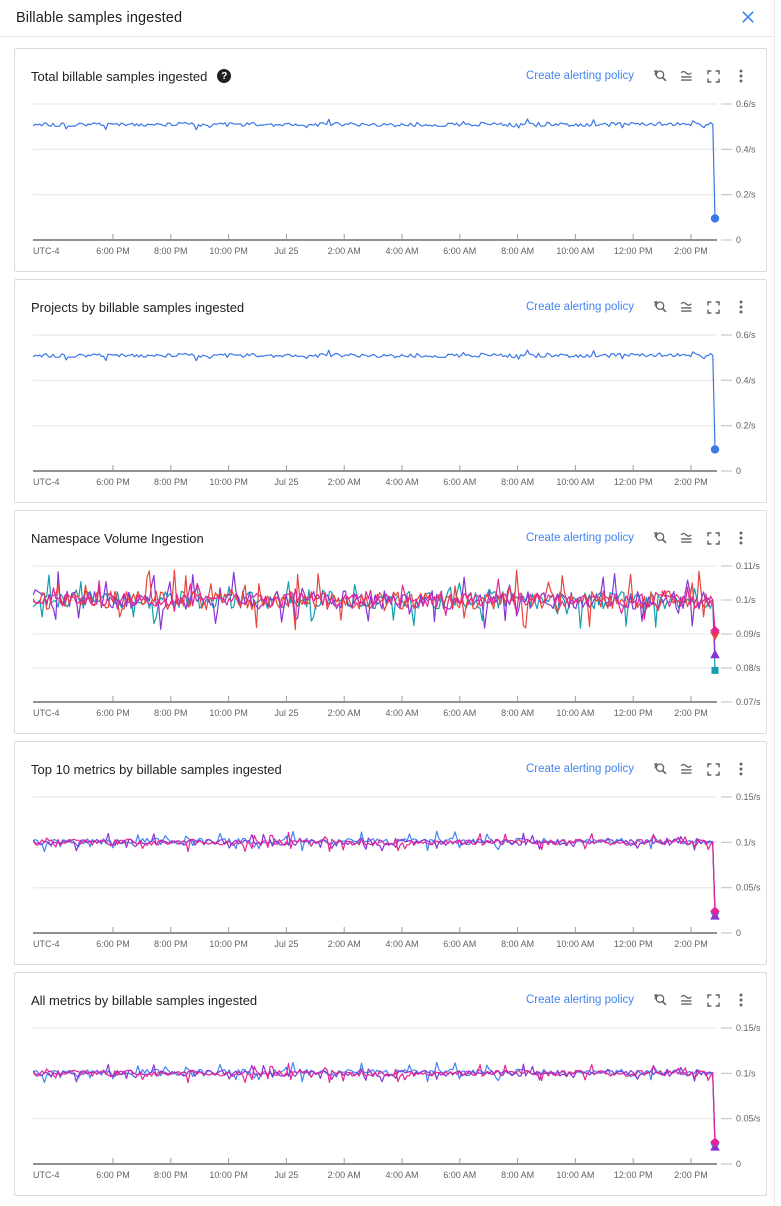 The height and width of the screenshot is (1206, 781). Describe the element at coordinates (117, 538) in the screenshot. I see `chart-title: Namespace Volume Ingestion` at that location.